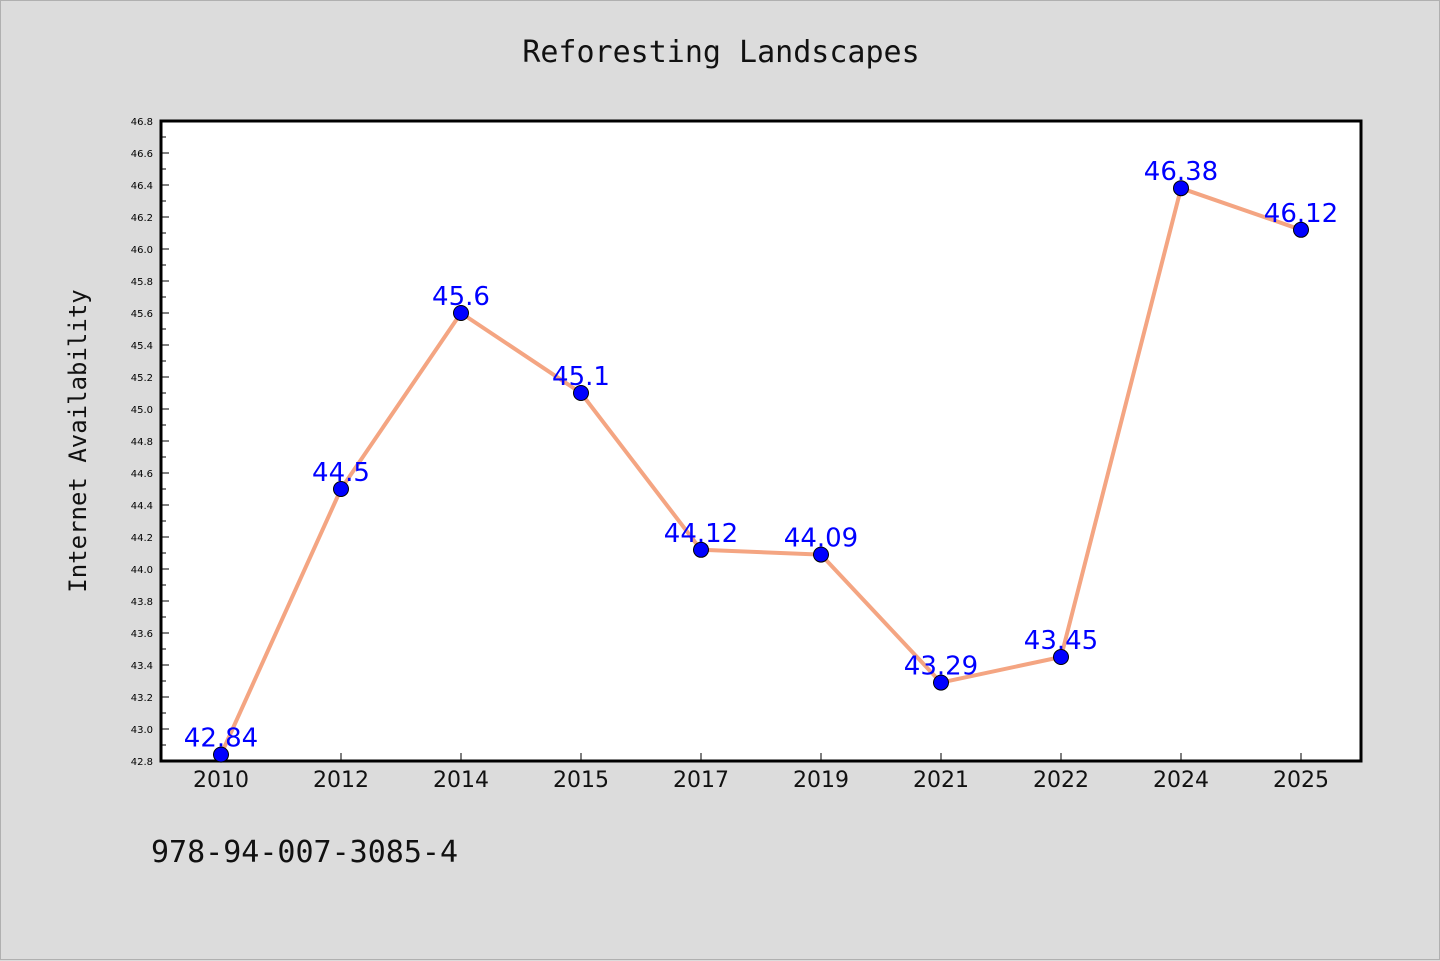 The width and height of the screenshot is (1440, 961). Describe the element at coordinates (142, 186) in the screenshot. I see `y-tick-label: 46.4` at that location.